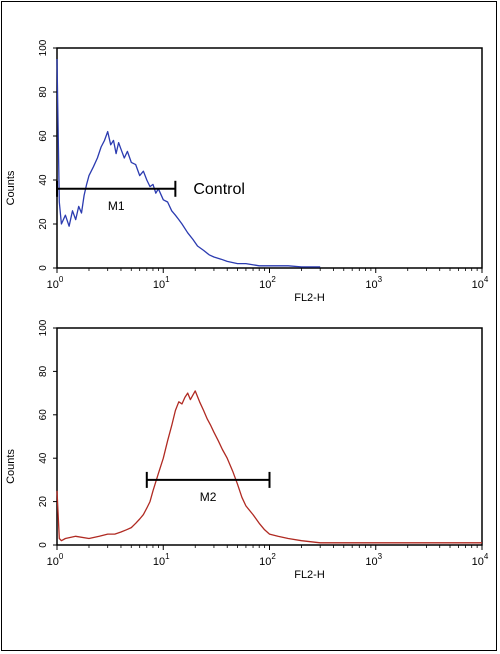  Describe the element at coordinates (219, 189) in the screenshot. I see `histogram-annotation: Control` at that location.